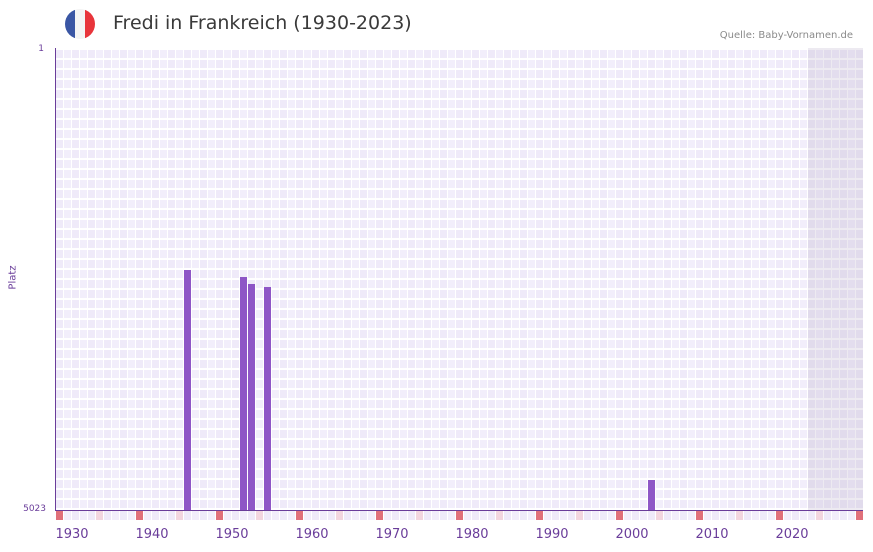  What do you see at coordinates (171, 515) in the screenshot?
I see `year-marker-1944` at bounding box center [171, 515].